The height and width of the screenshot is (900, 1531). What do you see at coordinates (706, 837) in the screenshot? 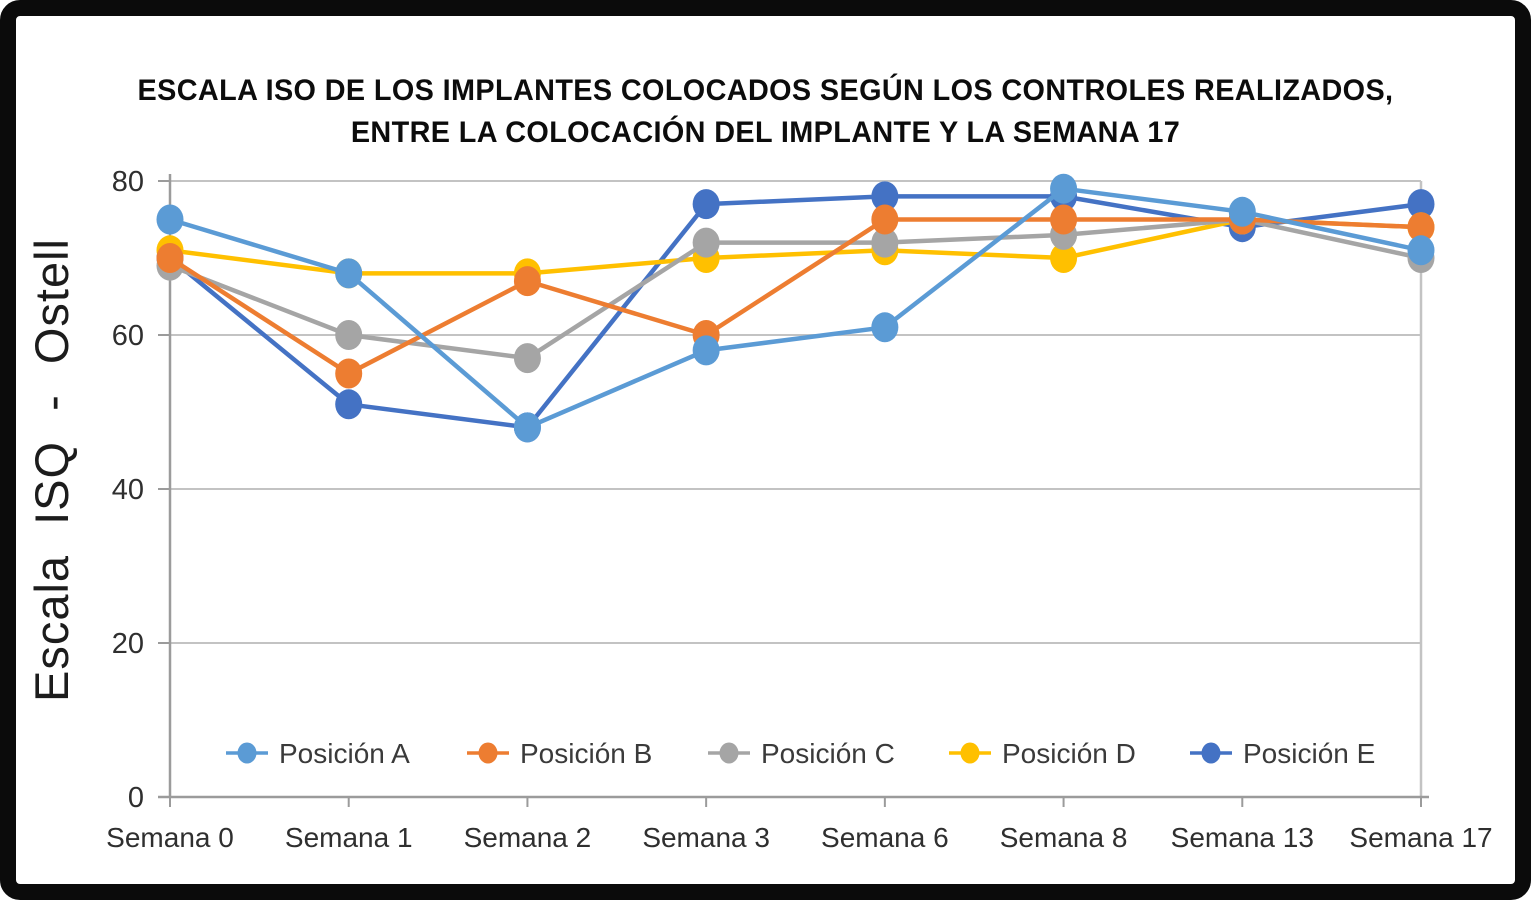
I see `x-tick-label-semana-3: Semana 3` at bounding box center [706, 837].